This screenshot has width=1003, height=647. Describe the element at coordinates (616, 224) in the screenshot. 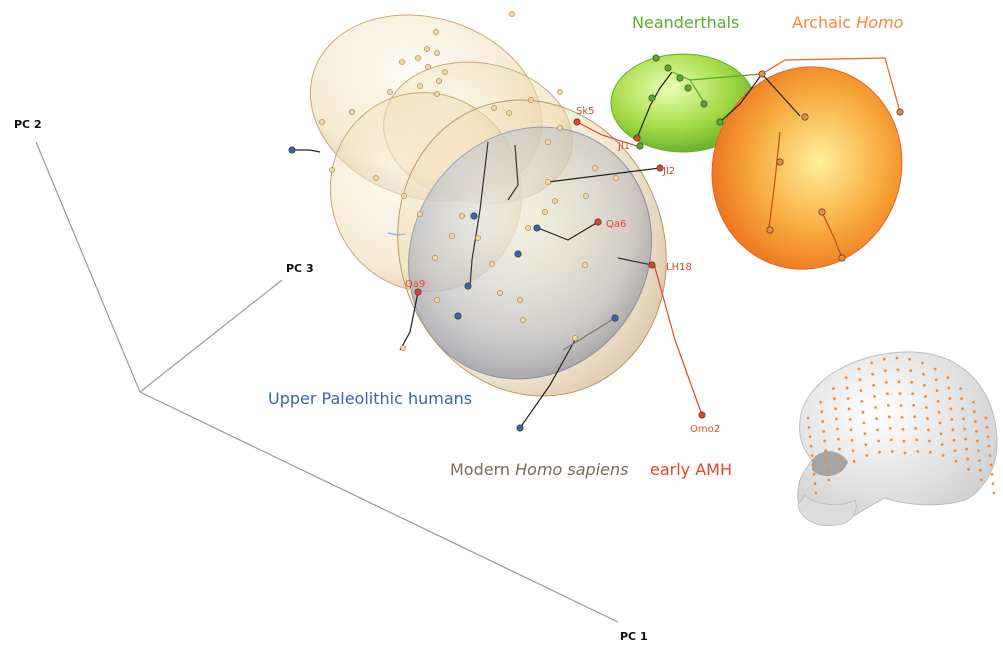

I see `specimen-label-qa6: Qa6` at that location.